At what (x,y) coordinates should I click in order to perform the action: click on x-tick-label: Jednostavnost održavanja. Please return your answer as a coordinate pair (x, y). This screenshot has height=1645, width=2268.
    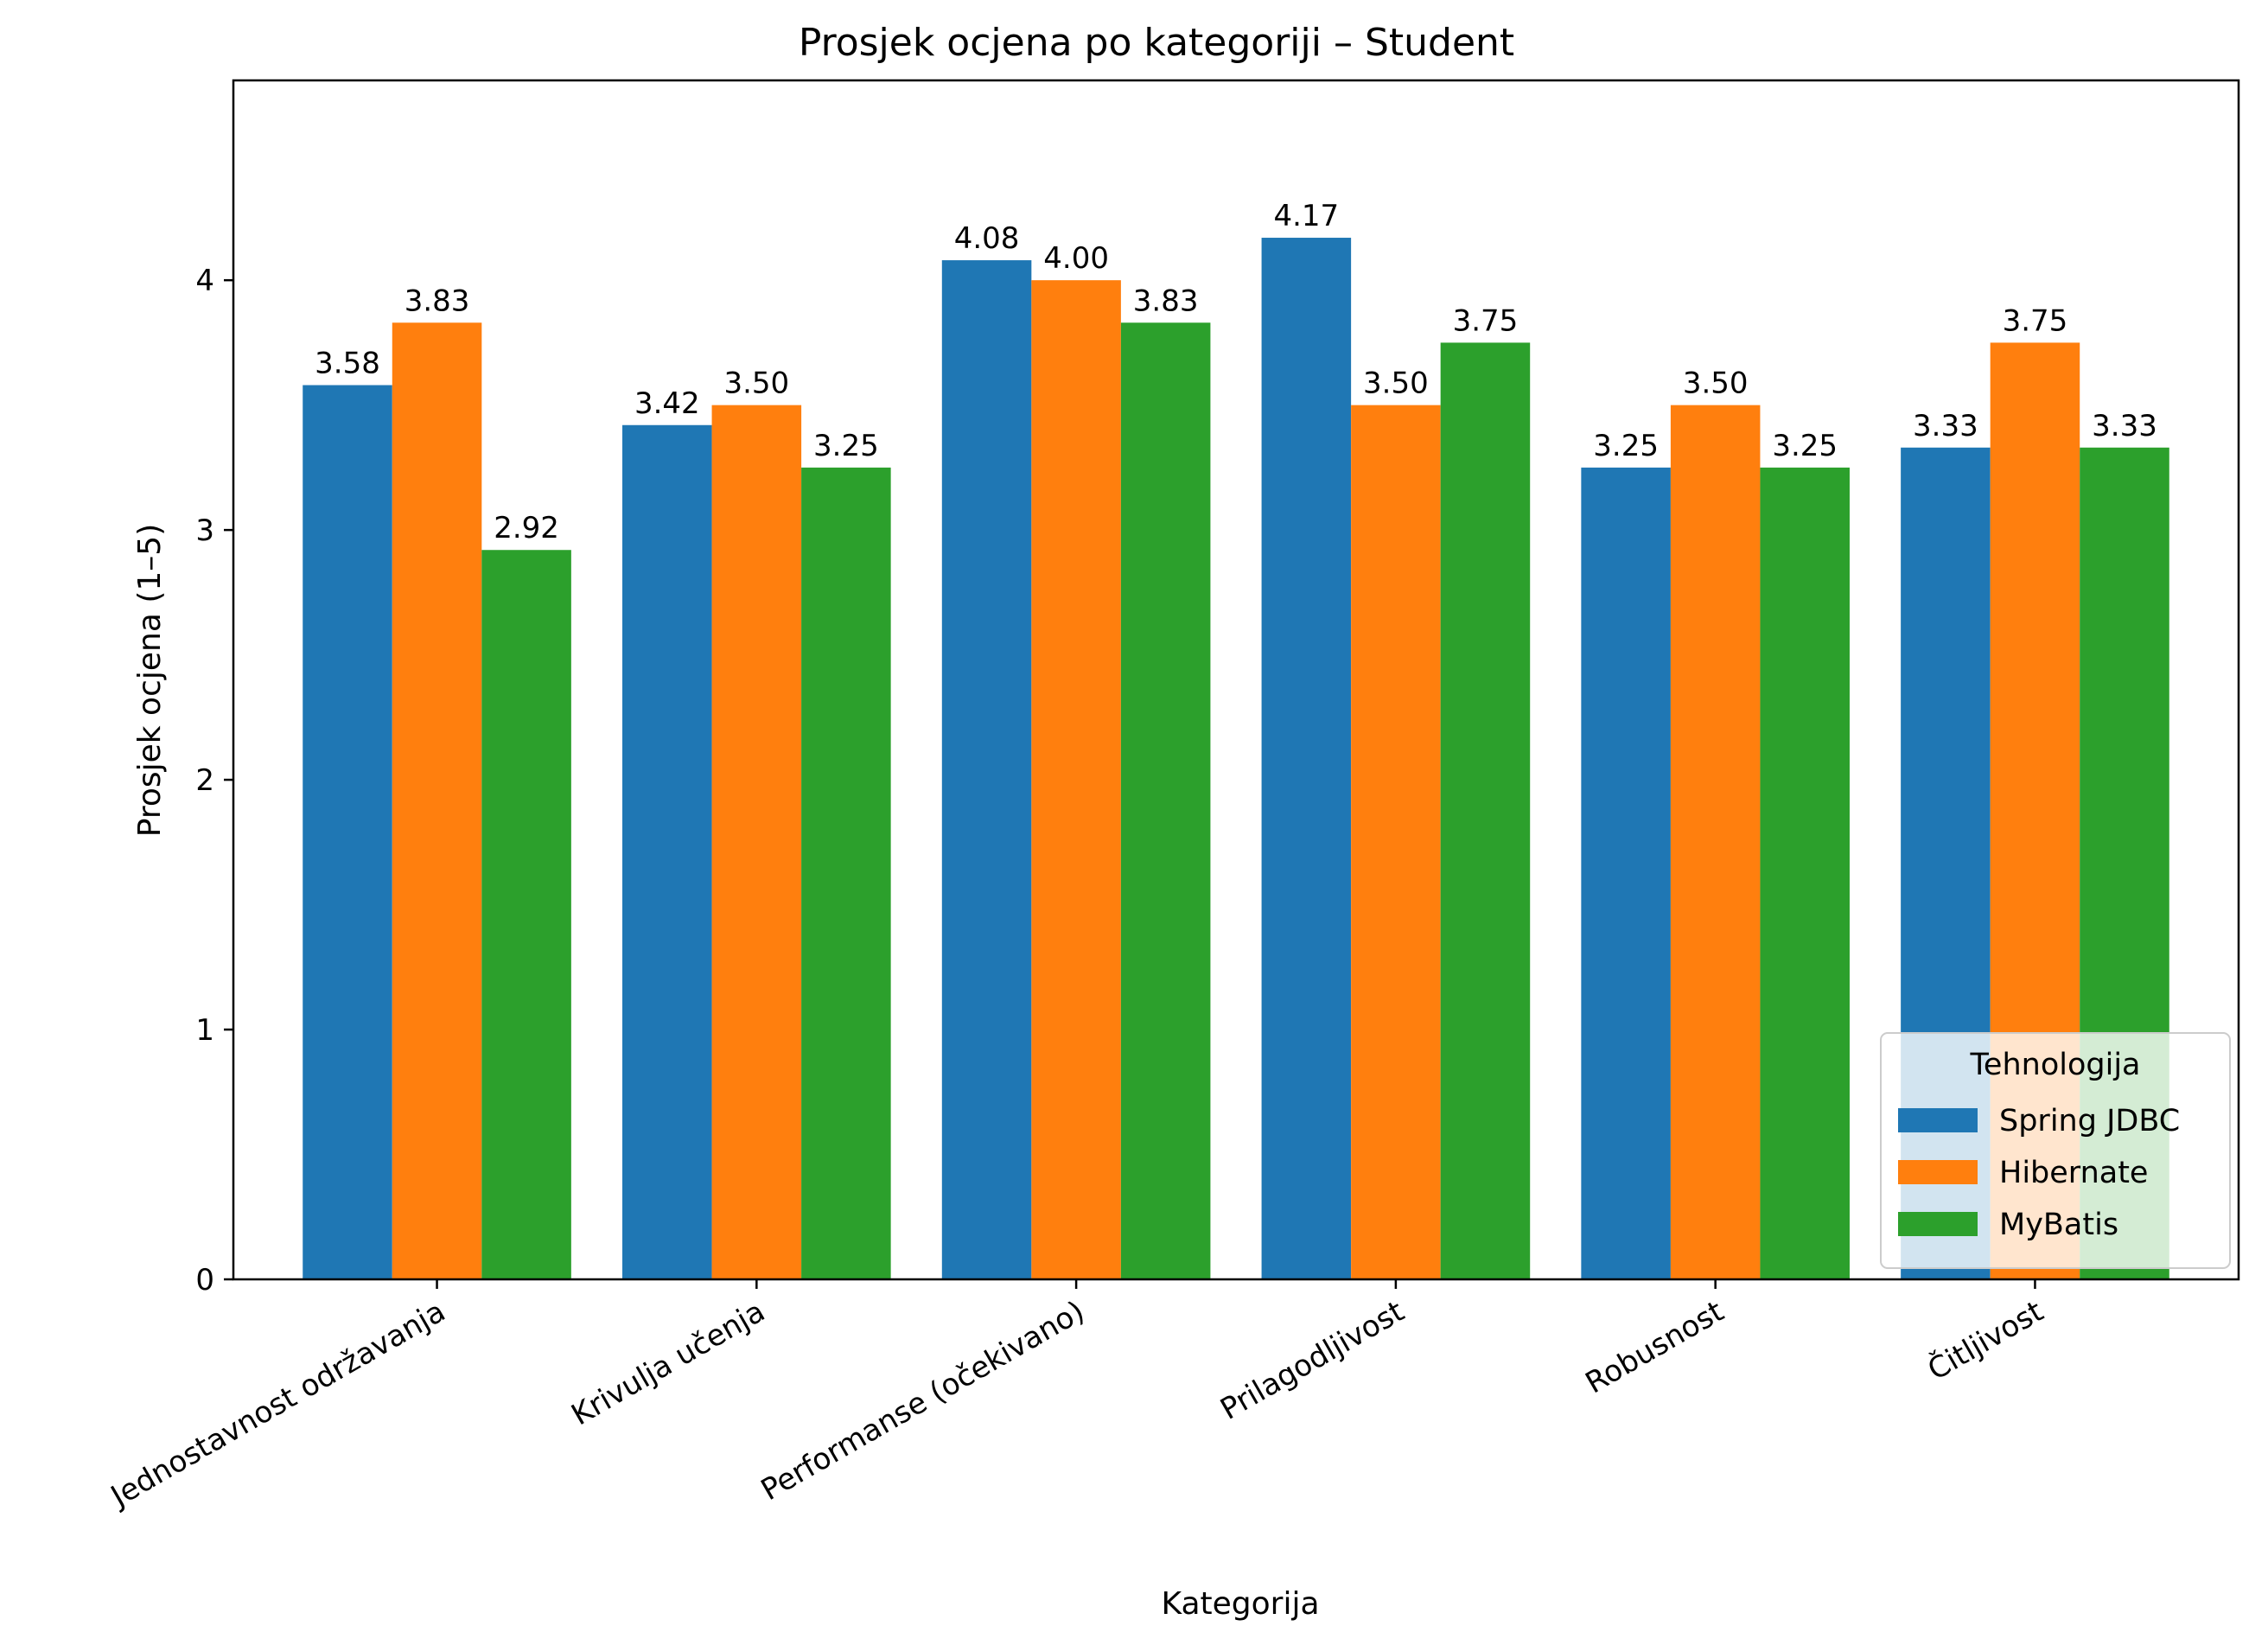
    Looking at the image, I should click on (277, 1404).